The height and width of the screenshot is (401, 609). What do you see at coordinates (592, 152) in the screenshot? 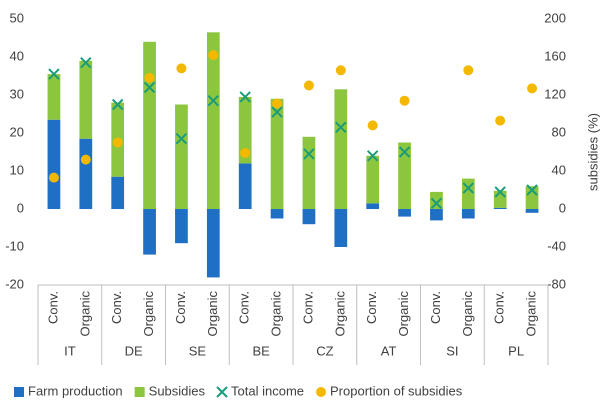
I see `y2-axis-title: subsidies (%)` at bounding box center [592, 152].